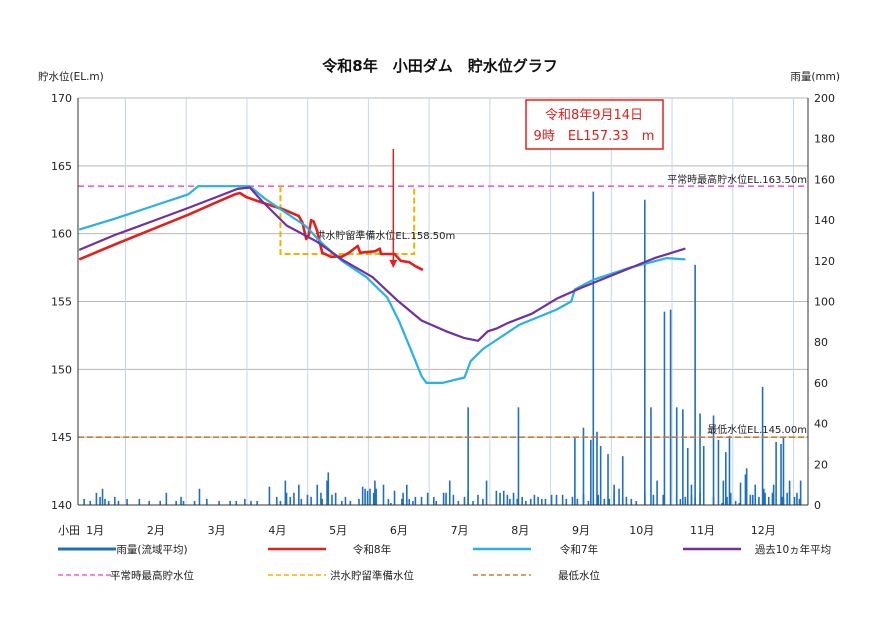 Image resolution: width=890 pixels, height=630 pixels. What do you see at coordinates (824, 139) in the screenshot?
I see `right-tick-label: 180` at bounding box center [824, 139].